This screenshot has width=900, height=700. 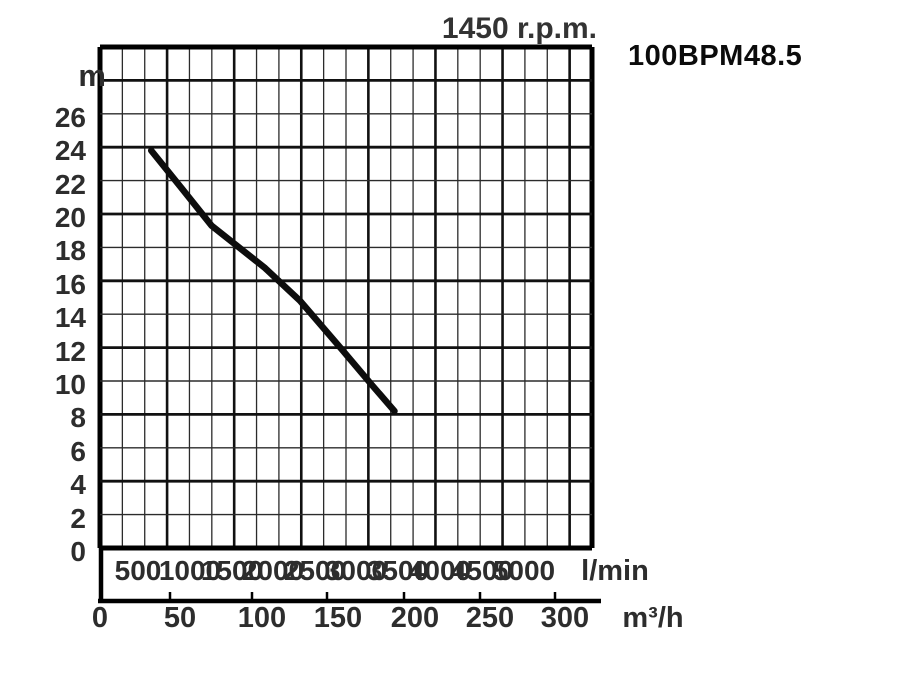 What do you see at coordinates (524, 570) in the screenshot?
I see `x-axis-lmin-label-5000: 5000` at bounding box center [524, 570].